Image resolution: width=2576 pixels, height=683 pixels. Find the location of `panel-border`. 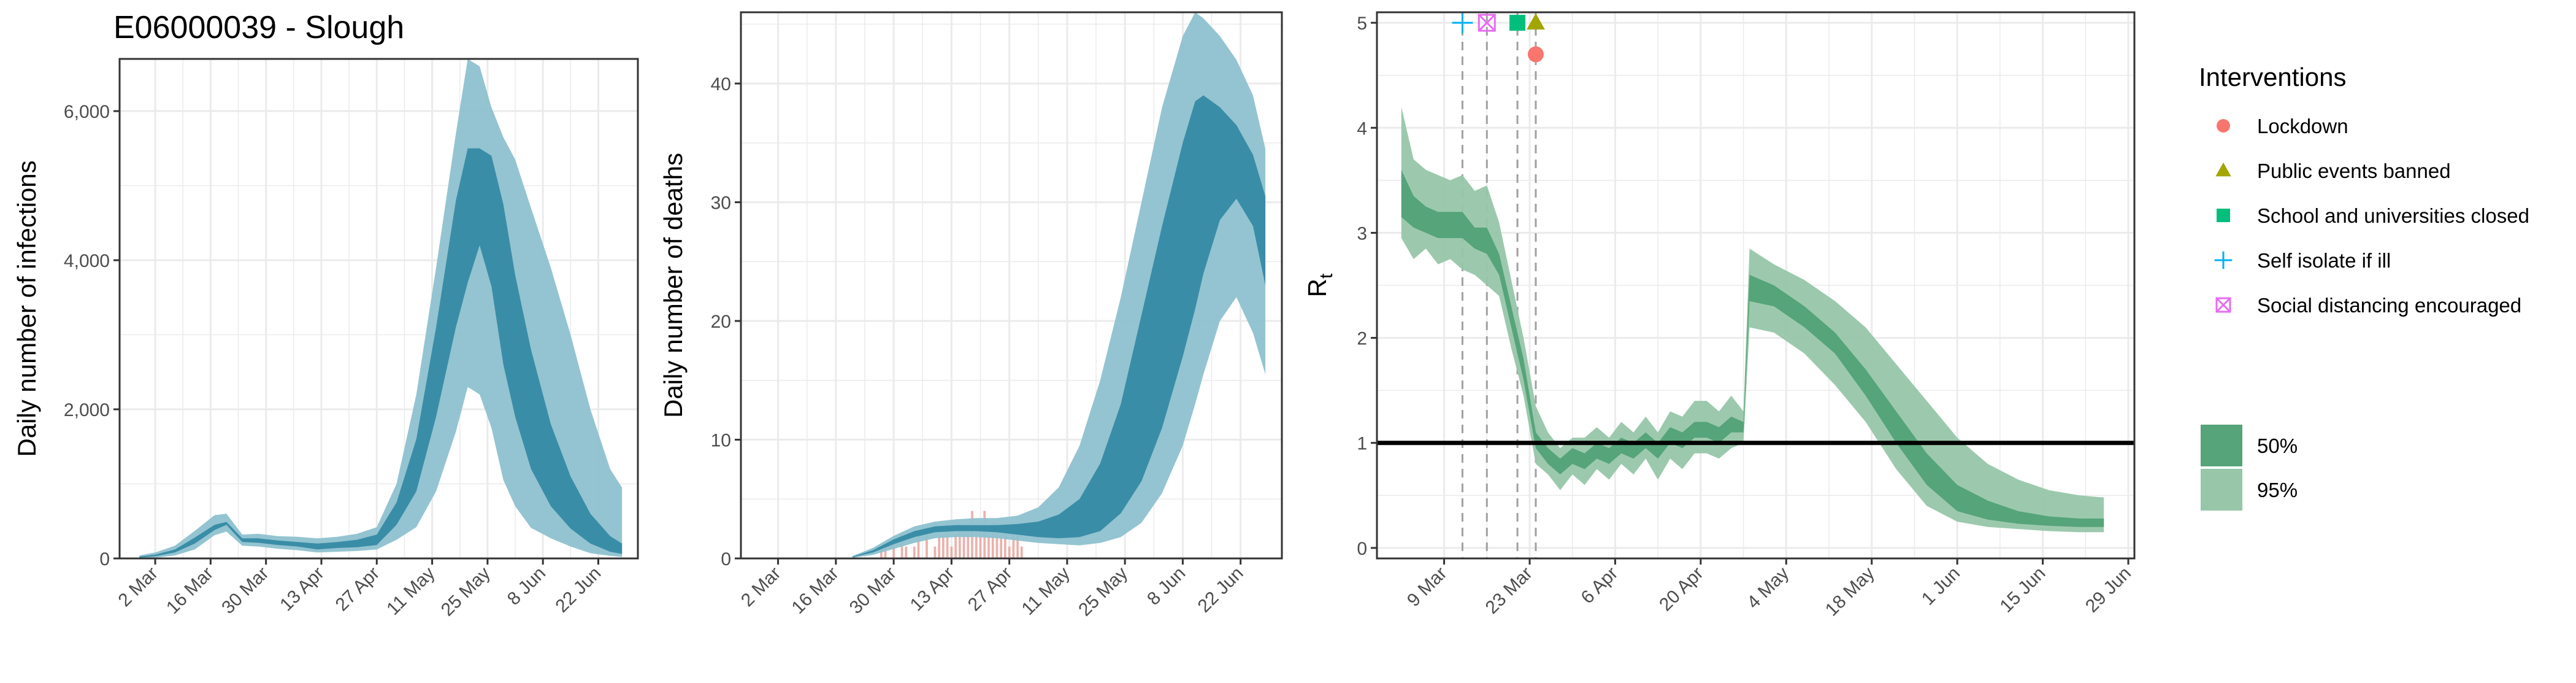

panel-border is located at coordinates (378, 309).